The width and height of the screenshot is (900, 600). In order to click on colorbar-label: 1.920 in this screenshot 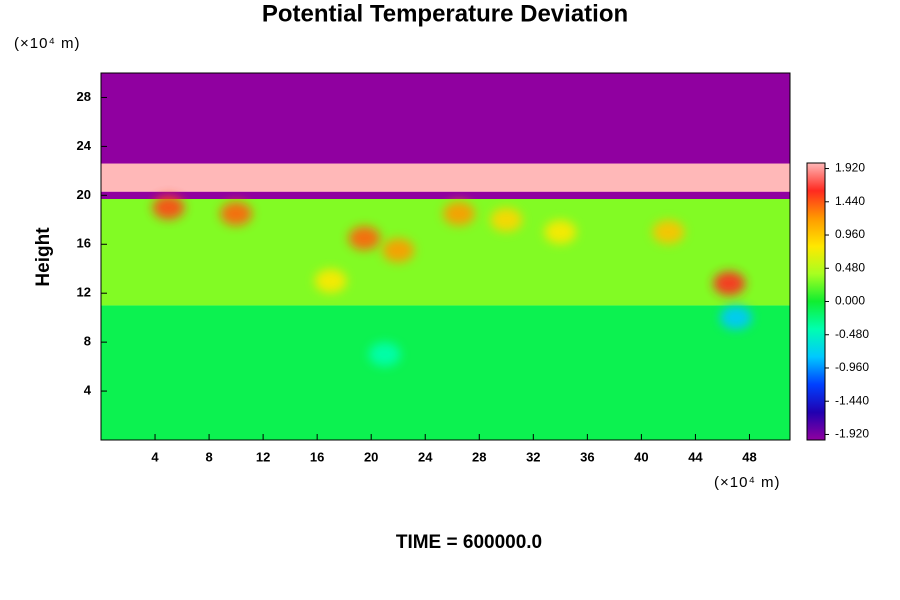, I will do `click(850, 168)`.